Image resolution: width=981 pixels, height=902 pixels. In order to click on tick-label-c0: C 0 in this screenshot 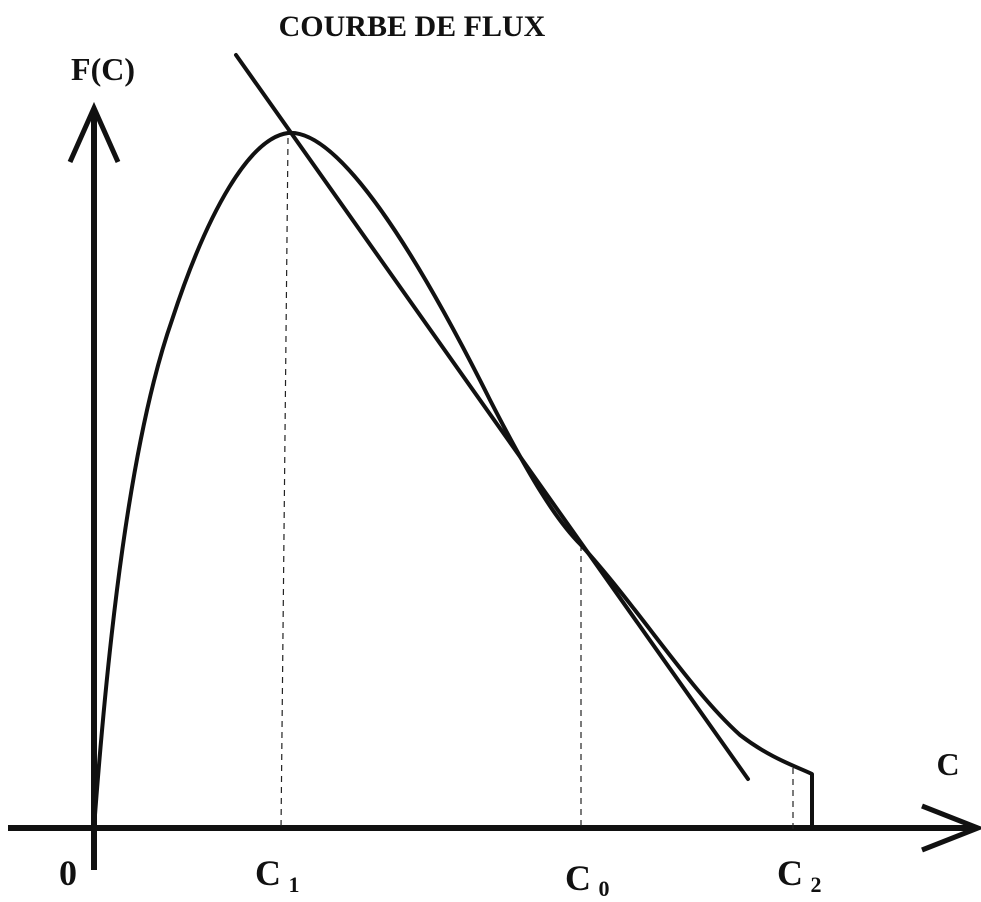, I will do `click(587, 879)`.